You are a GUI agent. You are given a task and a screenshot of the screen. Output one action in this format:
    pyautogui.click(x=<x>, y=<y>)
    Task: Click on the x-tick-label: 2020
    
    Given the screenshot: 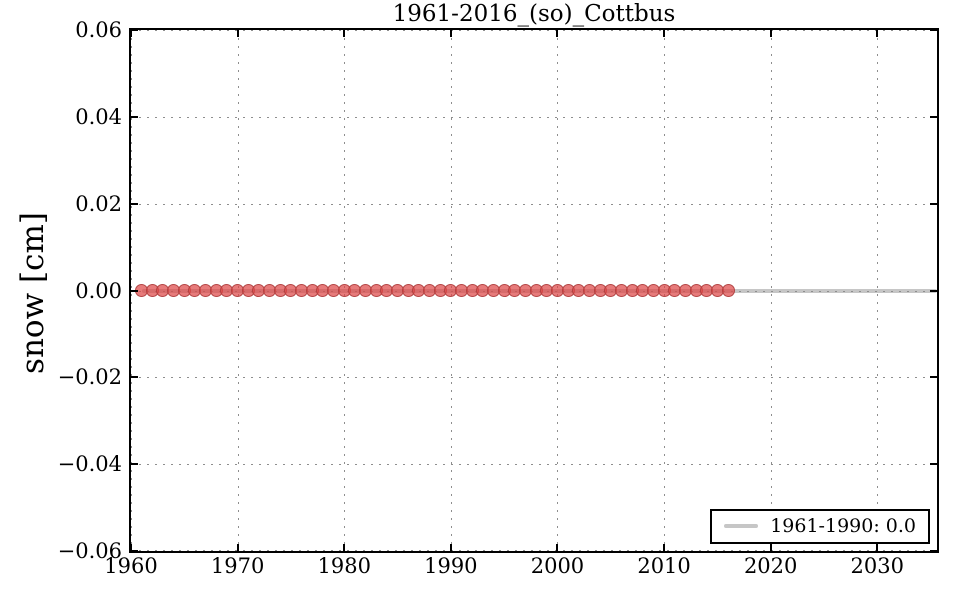 What is the action you would take?
    pyautogui.click(x=770, y=566)
    